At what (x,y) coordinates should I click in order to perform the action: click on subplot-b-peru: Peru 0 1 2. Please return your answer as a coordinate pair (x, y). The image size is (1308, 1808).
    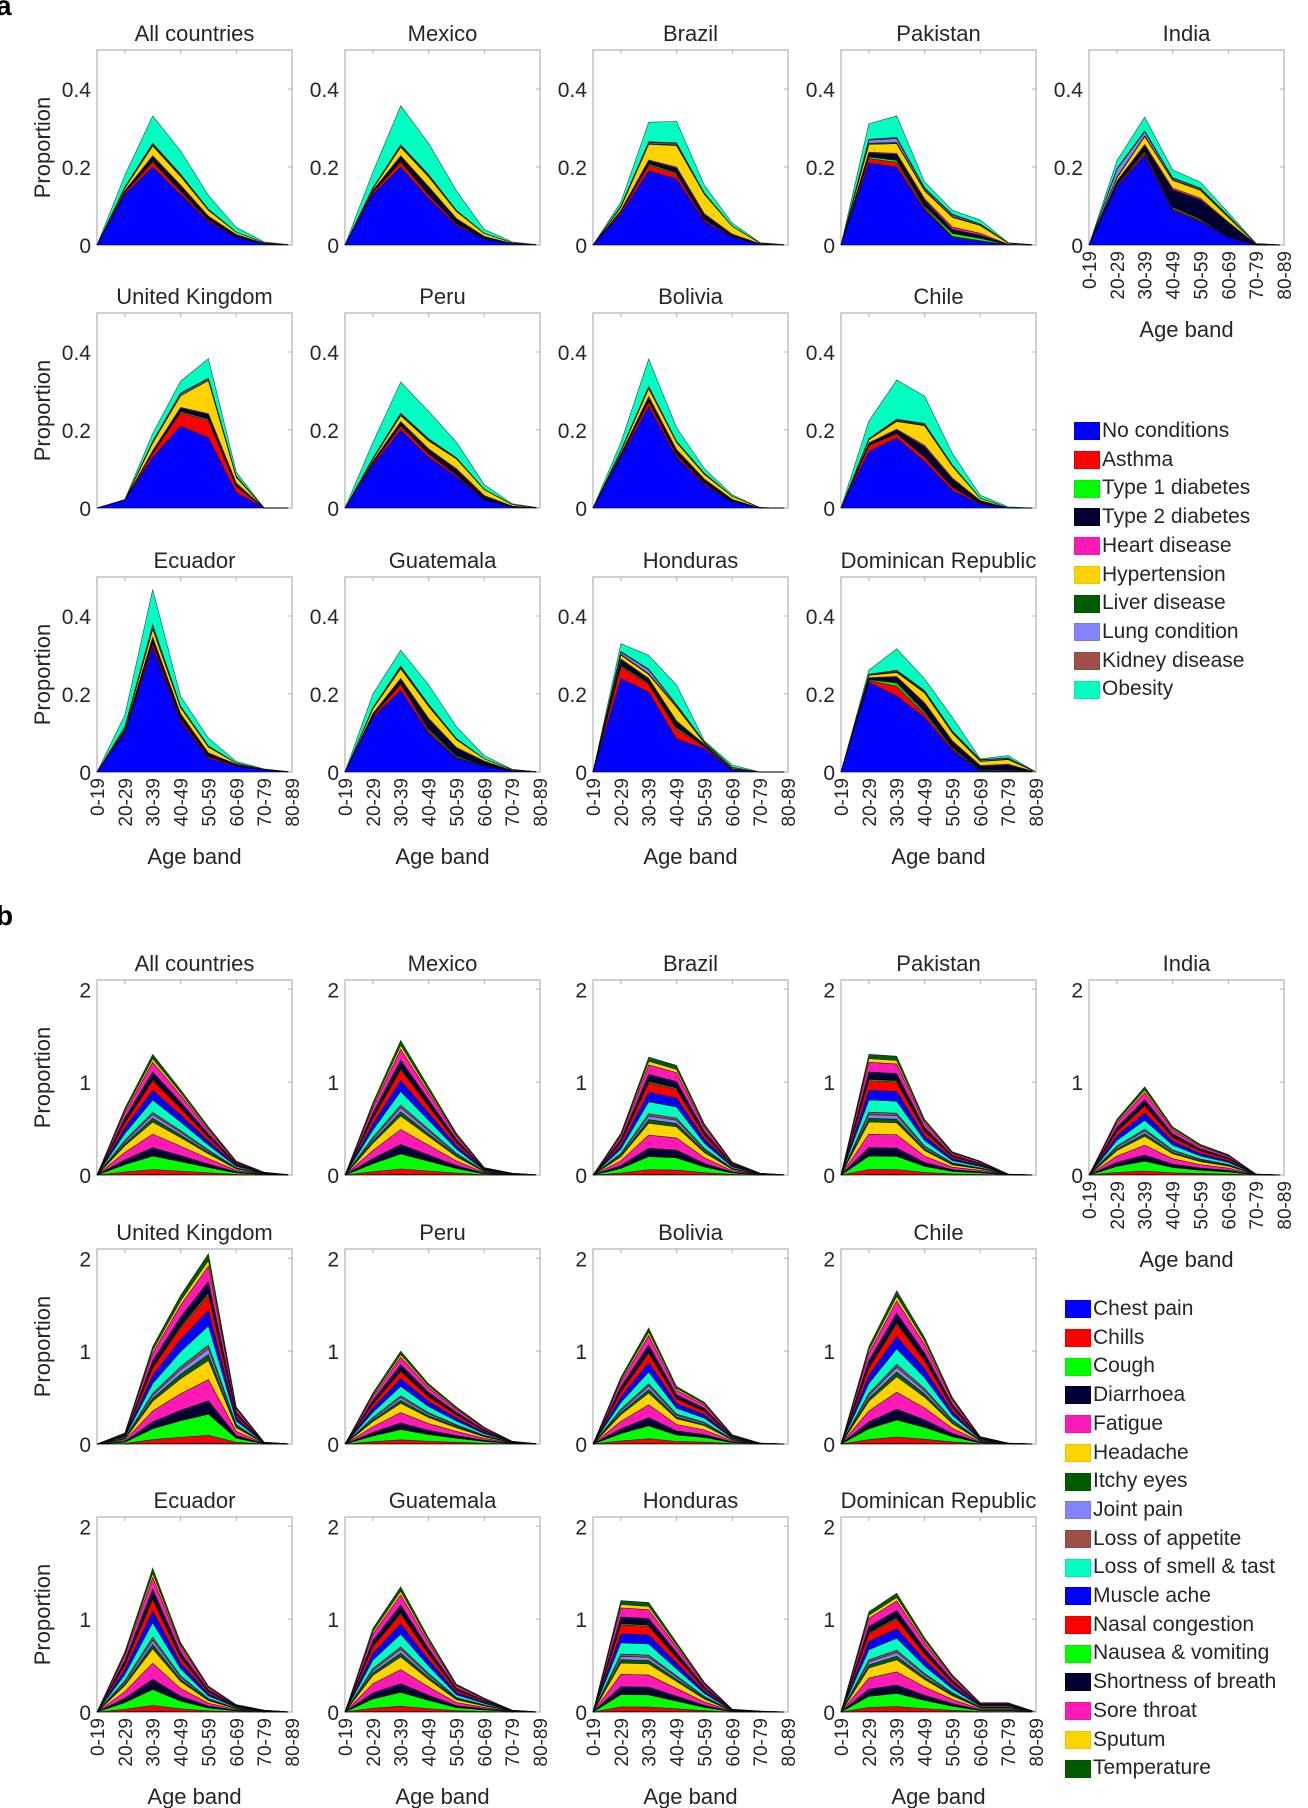
    Looking at the image, I should click on (434, 1338).